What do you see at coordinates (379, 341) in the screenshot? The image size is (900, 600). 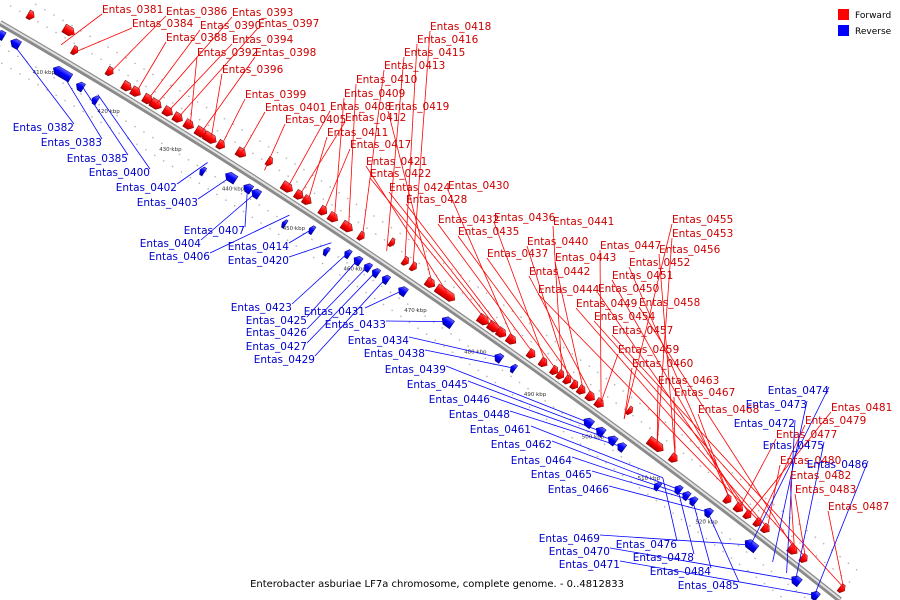 I see `gene-label: Entas_0434` at bounding box center [379, 341].